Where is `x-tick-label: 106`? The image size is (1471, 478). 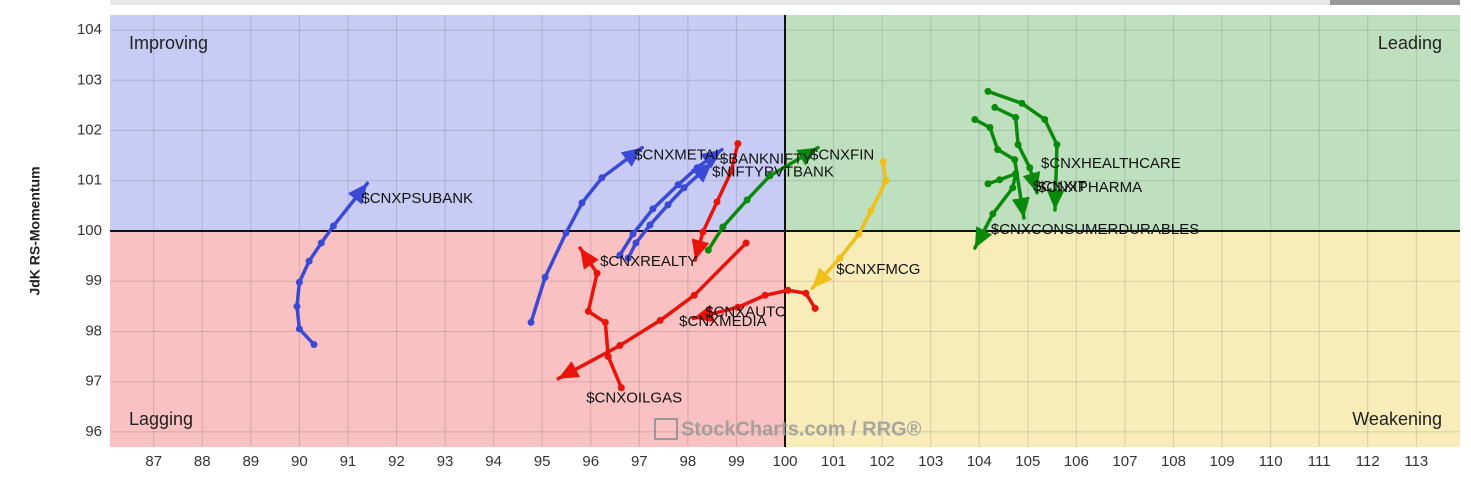
x-tick-label: 106 is located at coordinates (1076, 461).